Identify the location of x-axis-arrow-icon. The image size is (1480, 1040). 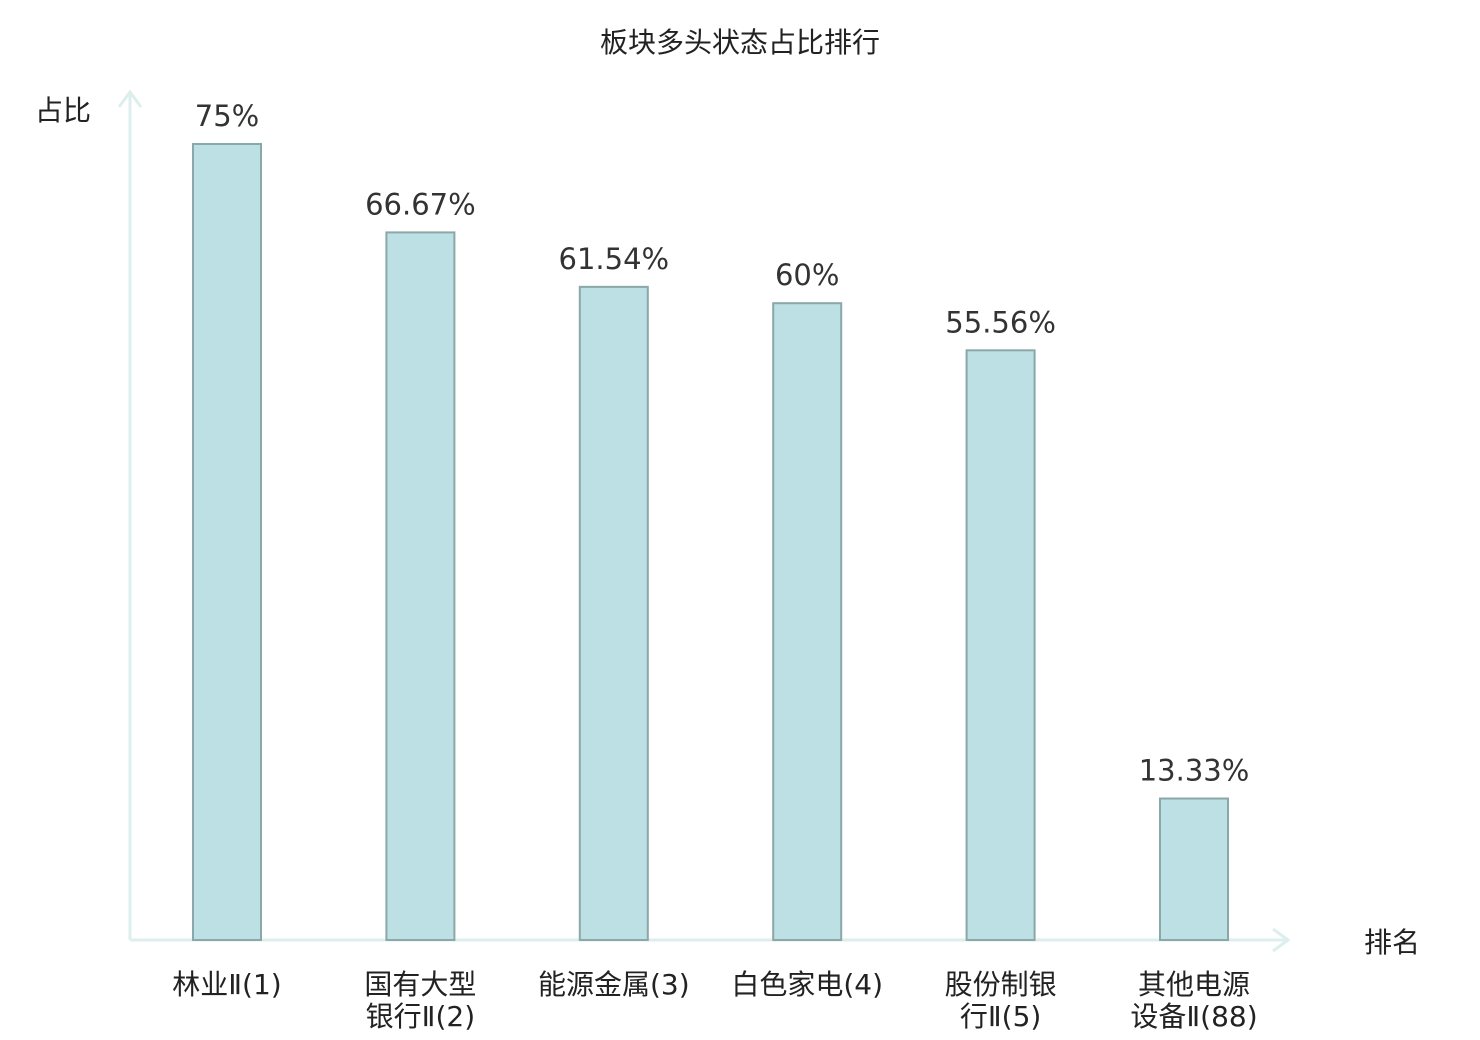
(1281, 940).